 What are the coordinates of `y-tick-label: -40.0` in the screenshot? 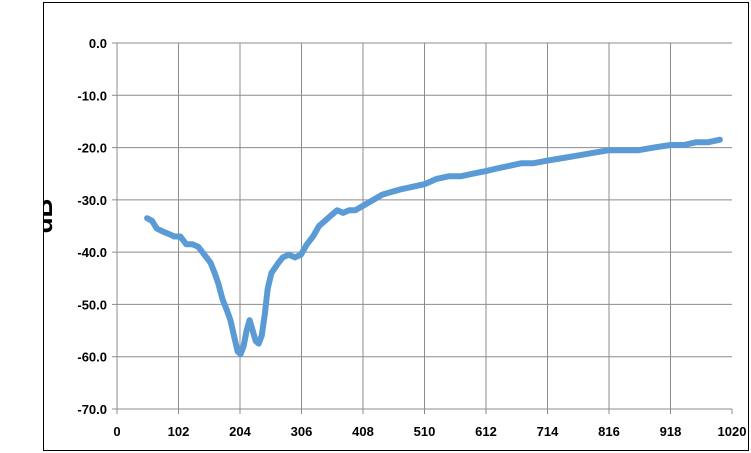 It's located at (92, 252).